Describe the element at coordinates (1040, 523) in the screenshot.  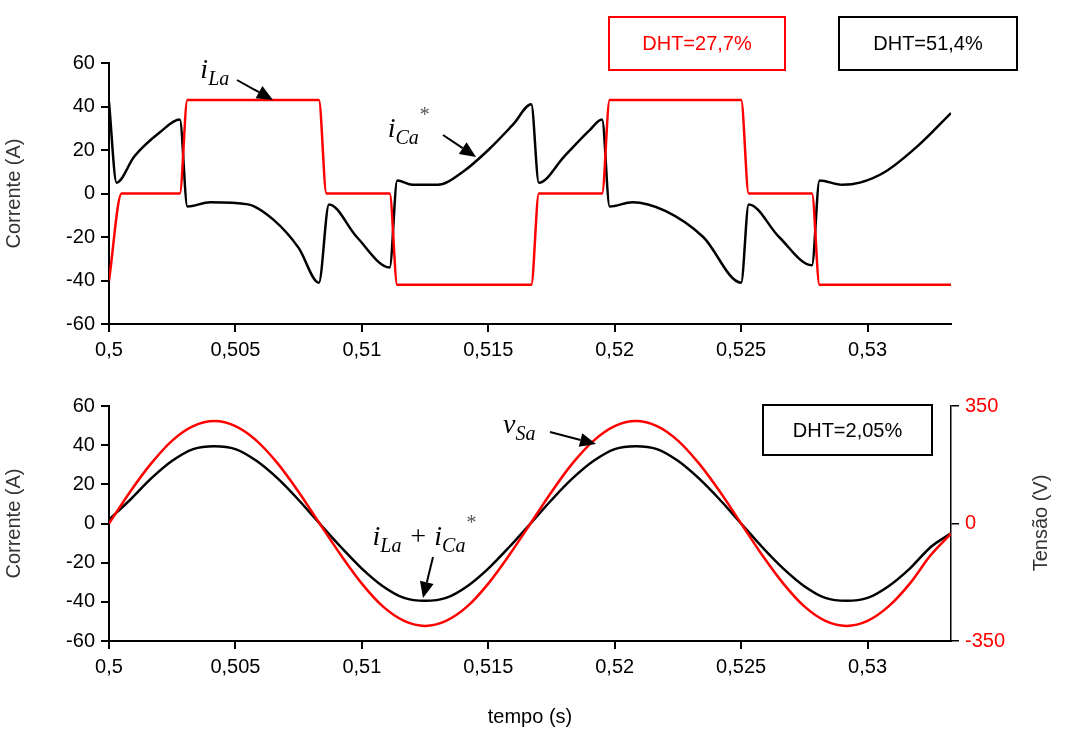
I see `y2-axis-title: Tensão (V)` at that location.